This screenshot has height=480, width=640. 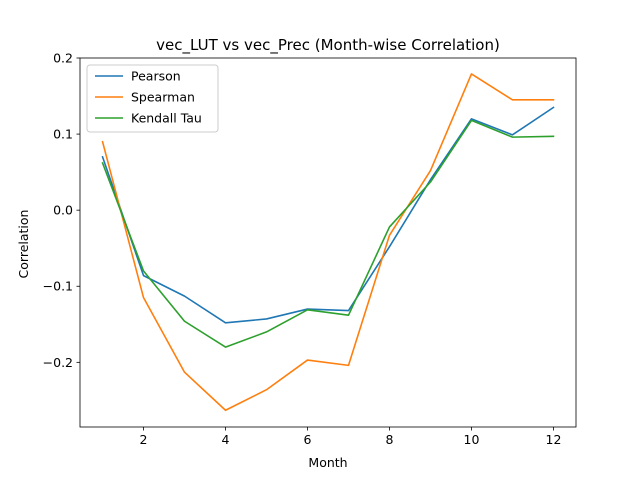 I want to click on legend: Pearson Spearman Kendall Tau, so click(x=152, y=98).